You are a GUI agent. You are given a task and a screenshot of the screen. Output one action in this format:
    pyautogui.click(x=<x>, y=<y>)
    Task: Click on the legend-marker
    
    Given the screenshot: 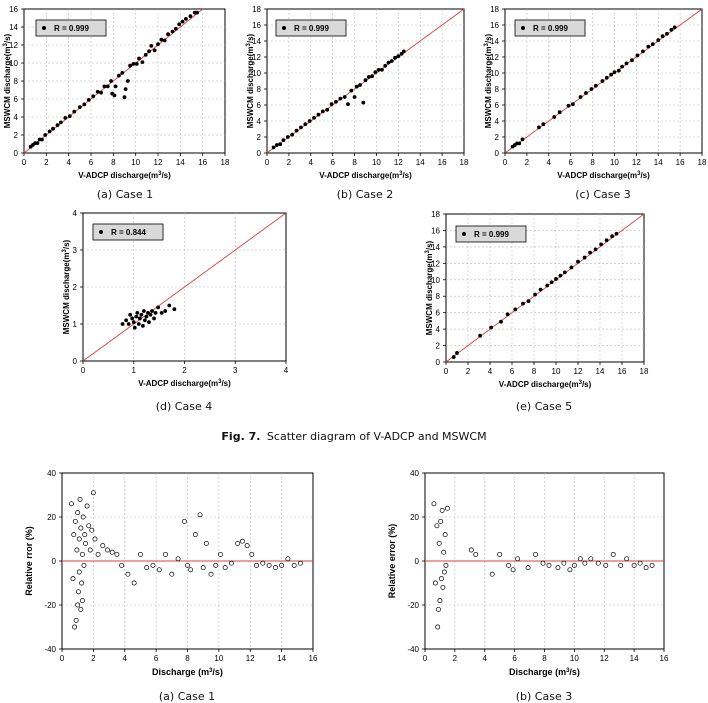 What is the action you would take?
    pyautogui.click(x=101, y=232)
    